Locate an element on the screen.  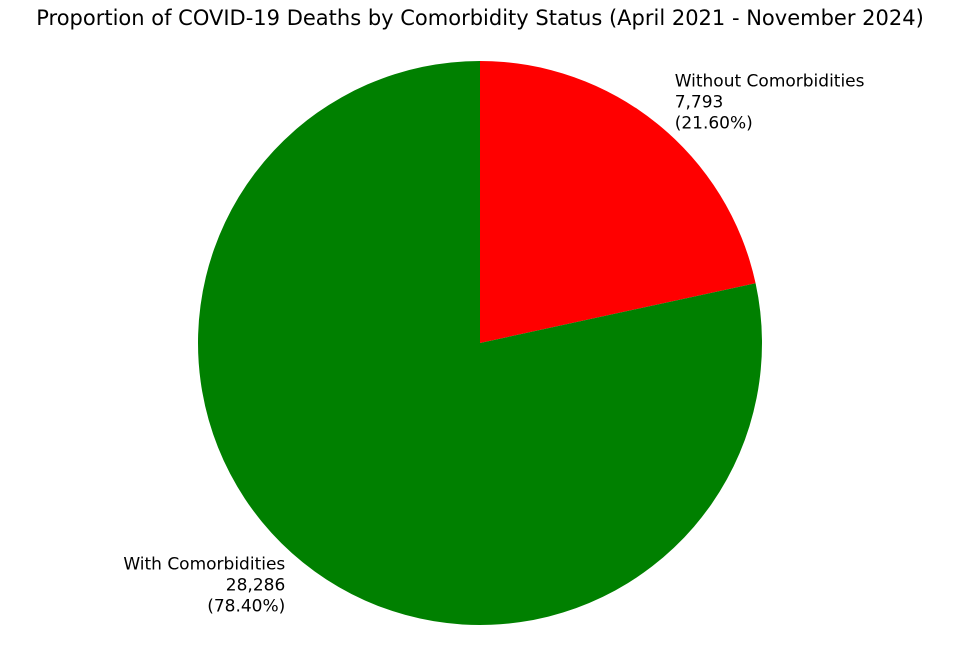
slice-percent: (78.40%) is located at coordinates (246, 606).